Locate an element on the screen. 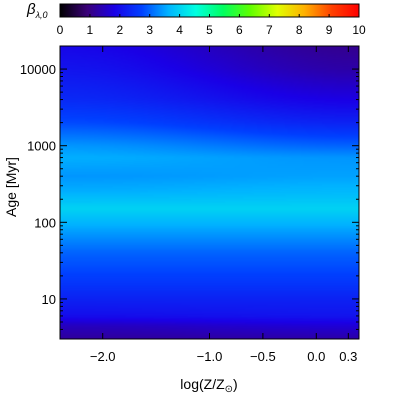 The width and height of the screenshot is (400, 400). colorbar-tick-label: 0 is located at coordinates (60, 30).